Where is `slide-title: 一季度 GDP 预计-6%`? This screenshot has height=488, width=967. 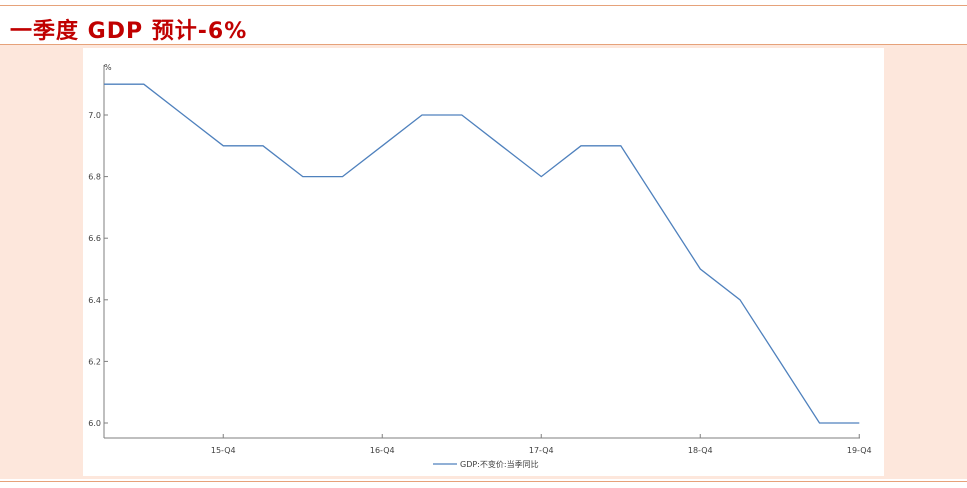
slide-title: 一季度 GDP 预计-6% is located at coordinates (129, 31).